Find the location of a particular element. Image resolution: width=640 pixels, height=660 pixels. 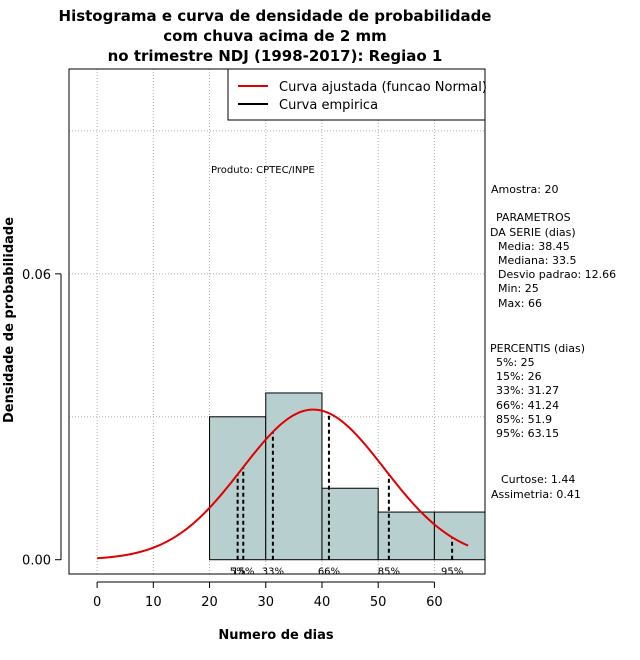

stat-p95: 95%: 63.15 is located at coordinates (527, 433).